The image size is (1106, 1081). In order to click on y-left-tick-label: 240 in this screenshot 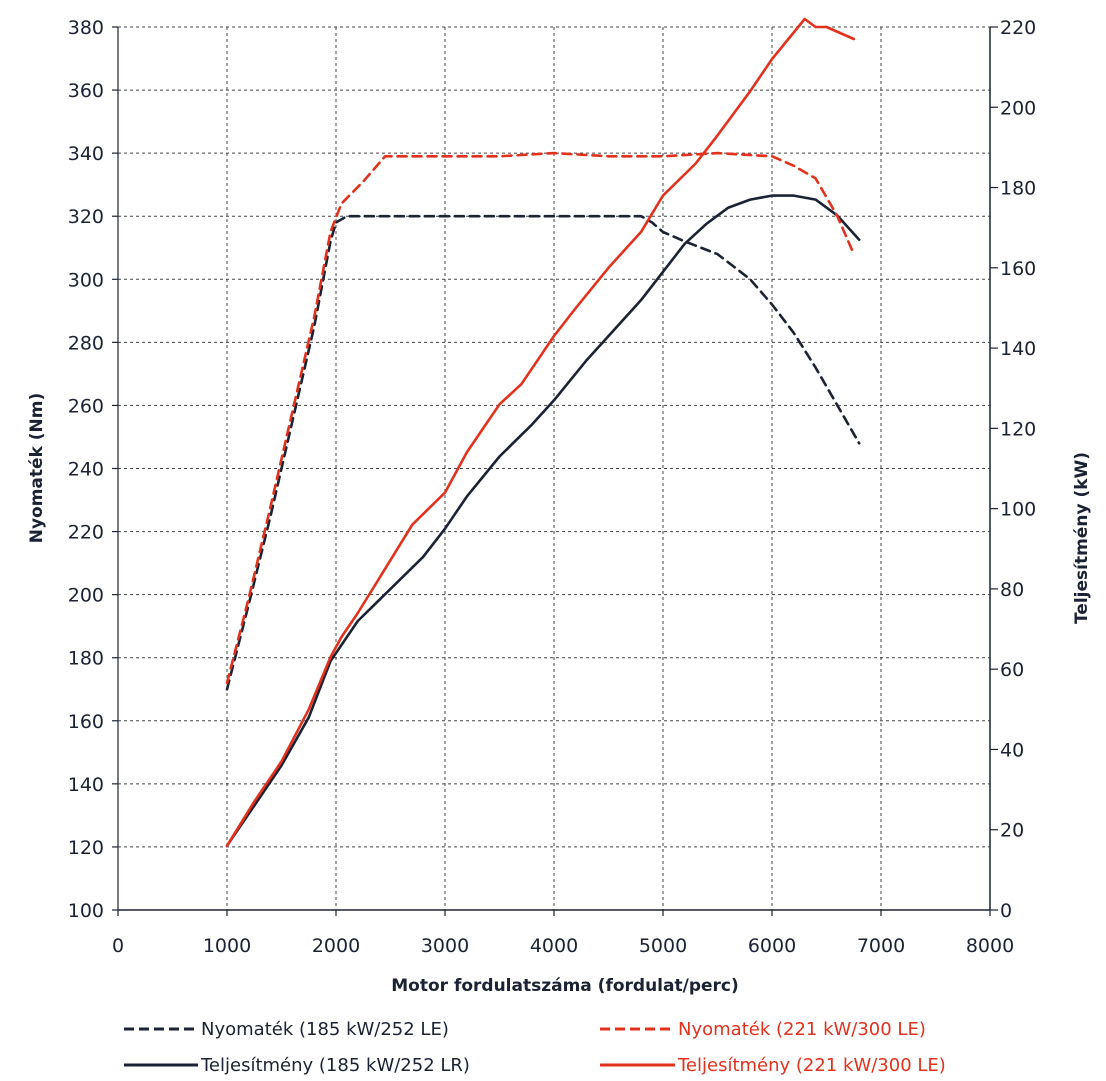, I will do `click(86, 470)`.